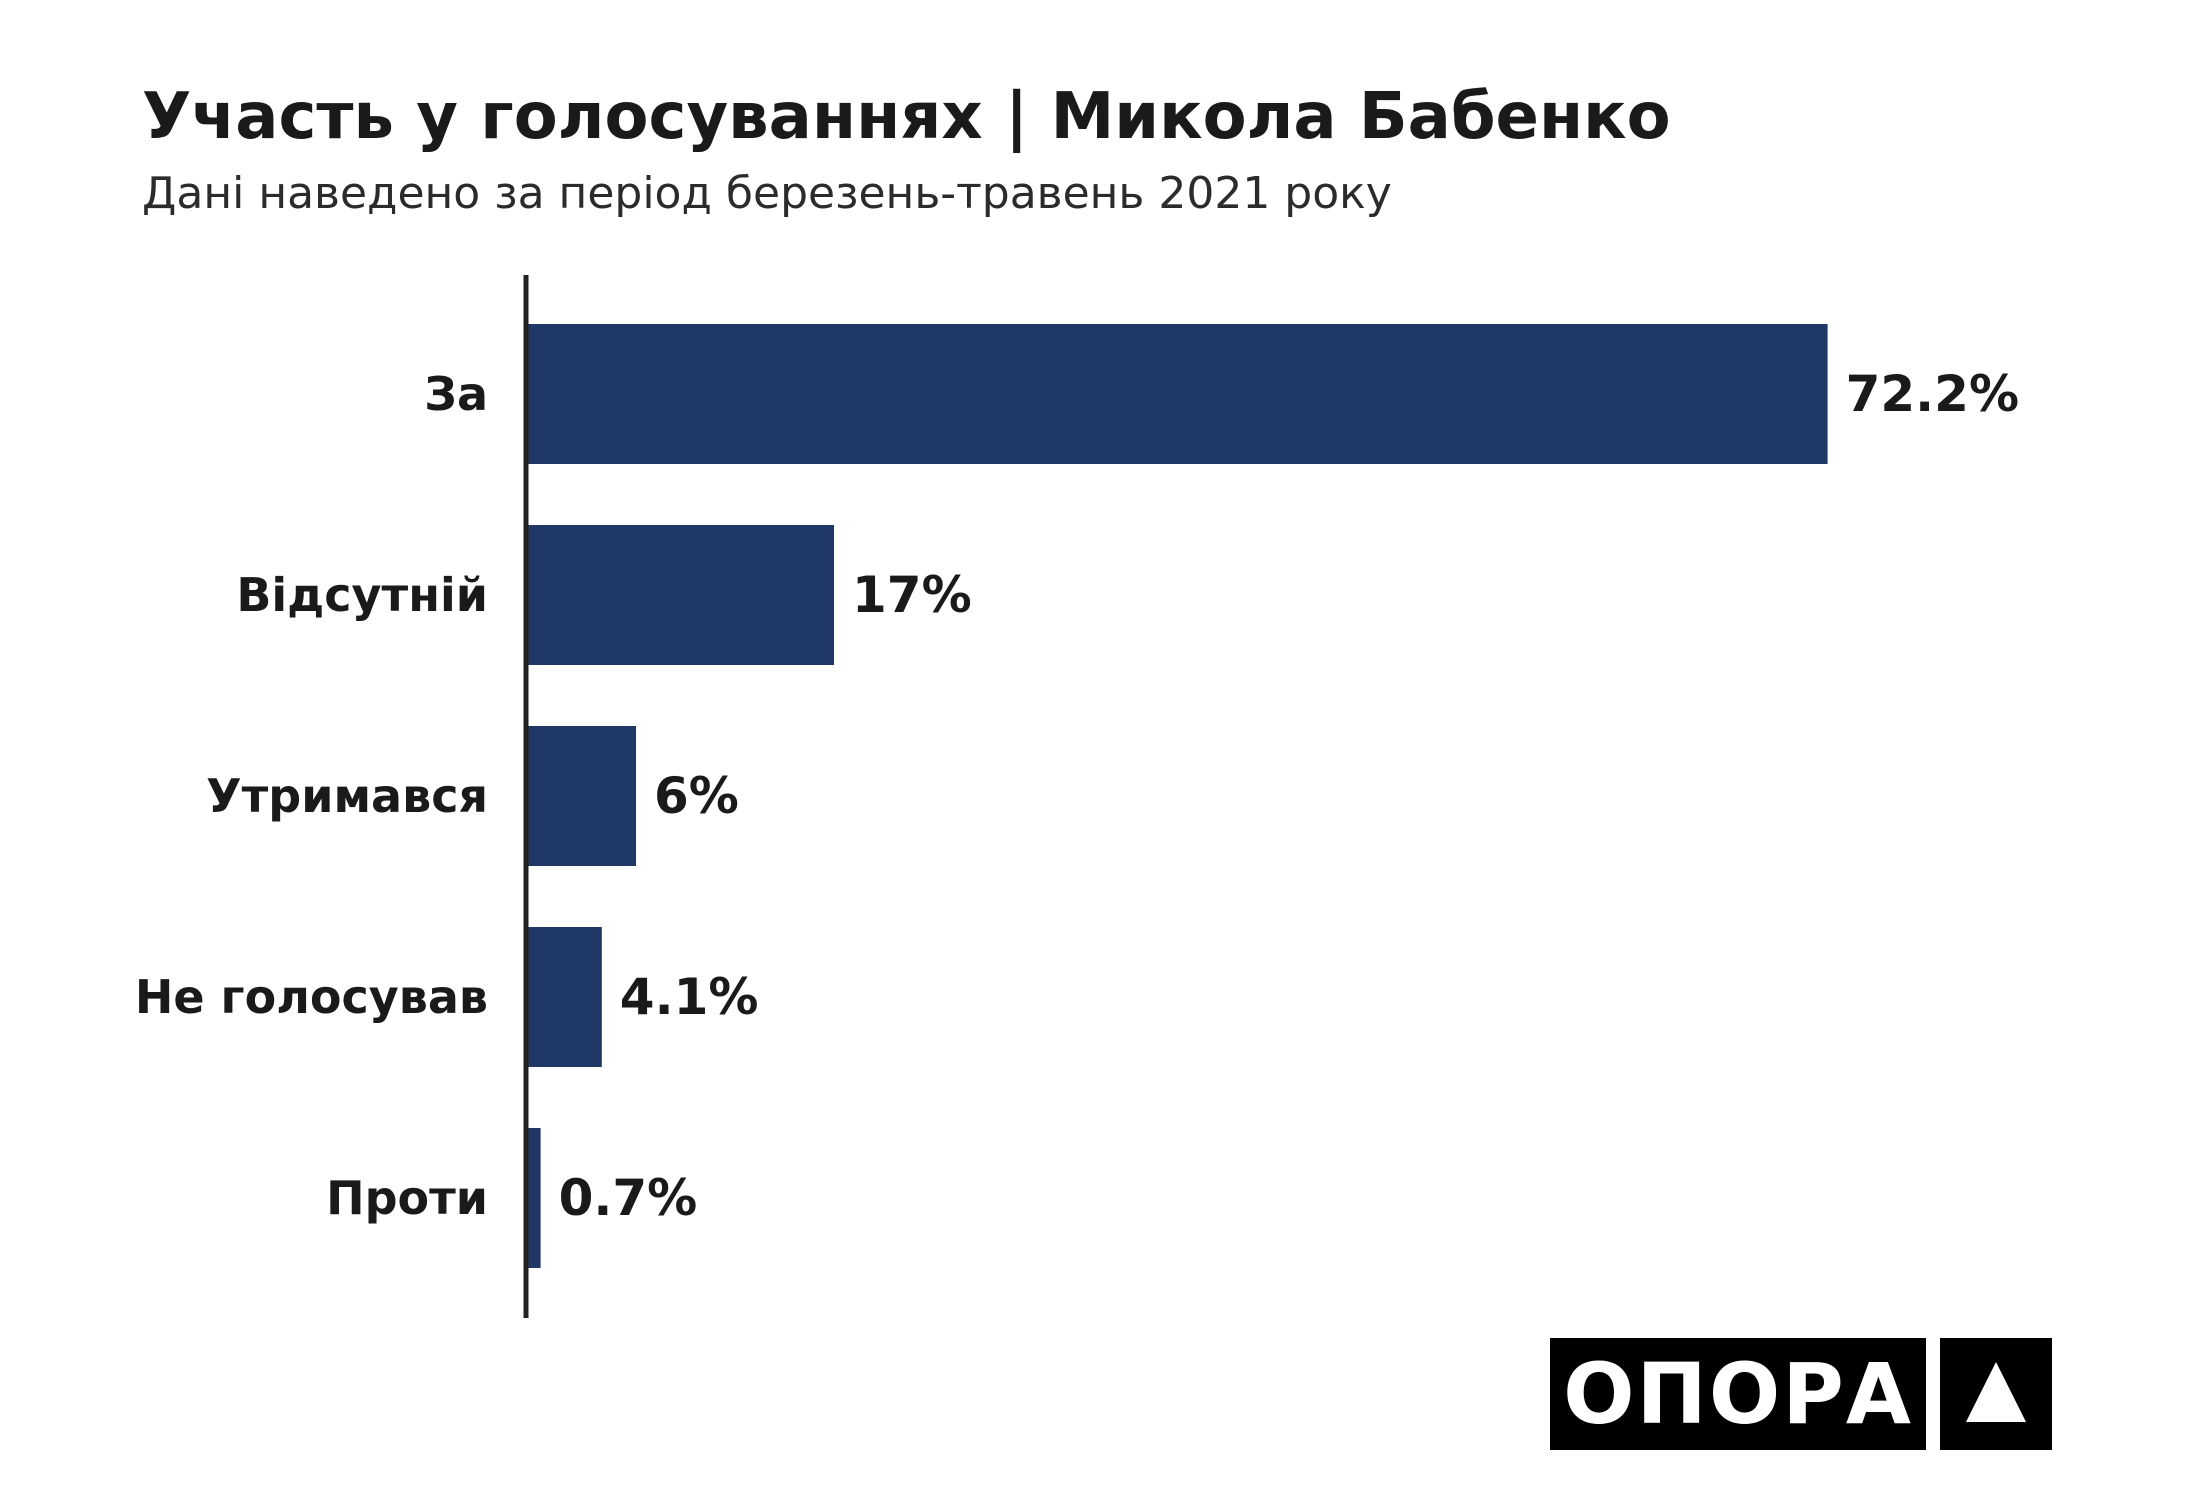 This screenshot has height=1500, width=2200. What do you see at coordinates (347, 796) in the screenshot?
I see `category-label-2: Утримався` at bounding box center [347, 796].